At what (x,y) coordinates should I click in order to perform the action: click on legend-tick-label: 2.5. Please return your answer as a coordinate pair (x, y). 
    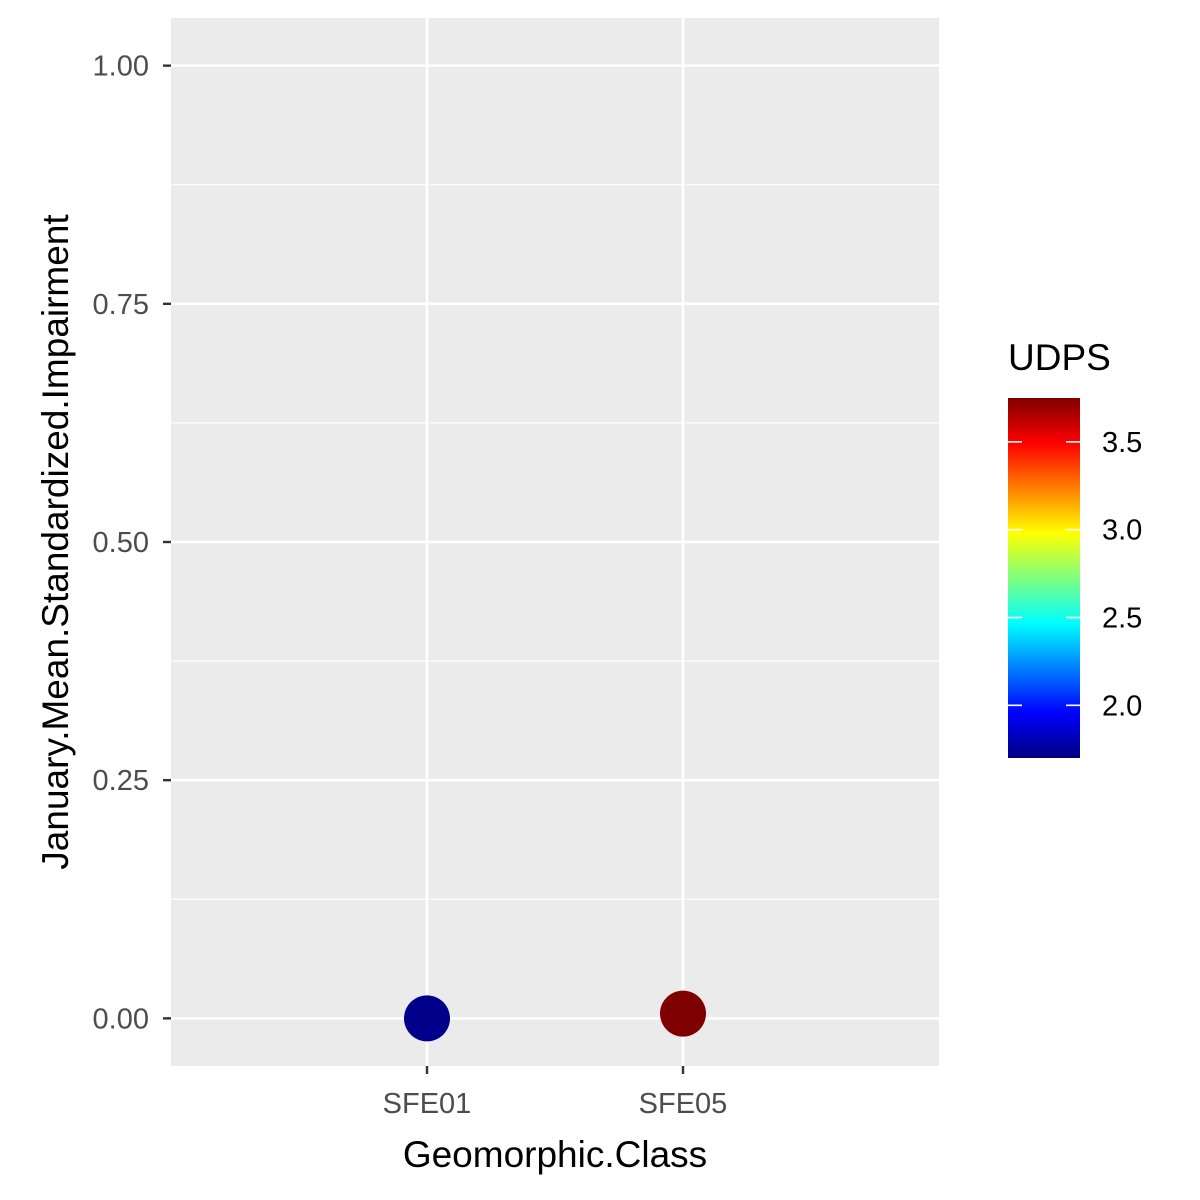
    Looking at the image, I should click on (1122, 619).